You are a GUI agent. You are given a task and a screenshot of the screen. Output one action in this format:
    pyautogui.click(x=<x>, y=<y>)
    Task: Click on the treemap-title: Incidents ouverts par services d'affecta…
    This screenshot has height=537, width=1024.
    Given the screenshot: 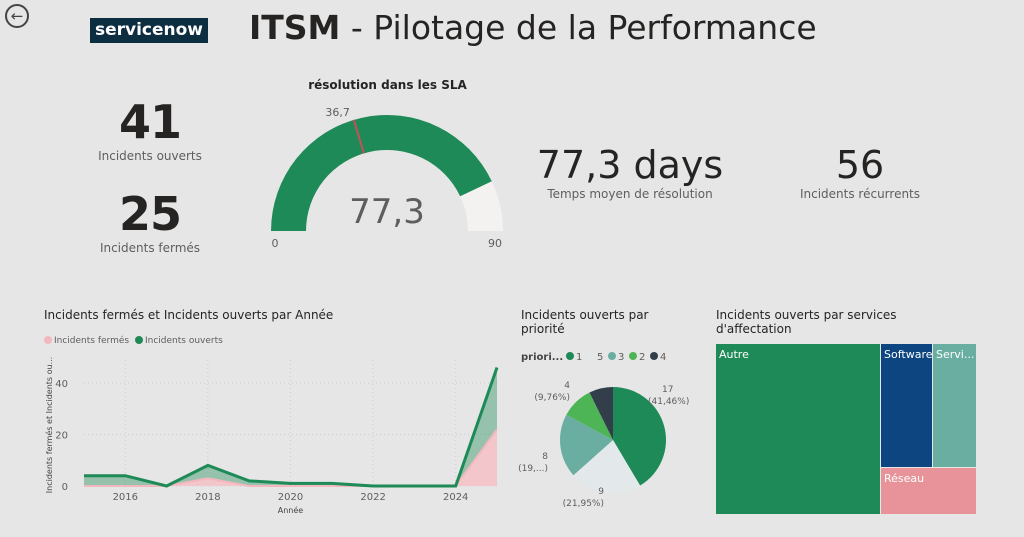 What is the action you would take?
    pyautogui.click(x=806, y=322)
    